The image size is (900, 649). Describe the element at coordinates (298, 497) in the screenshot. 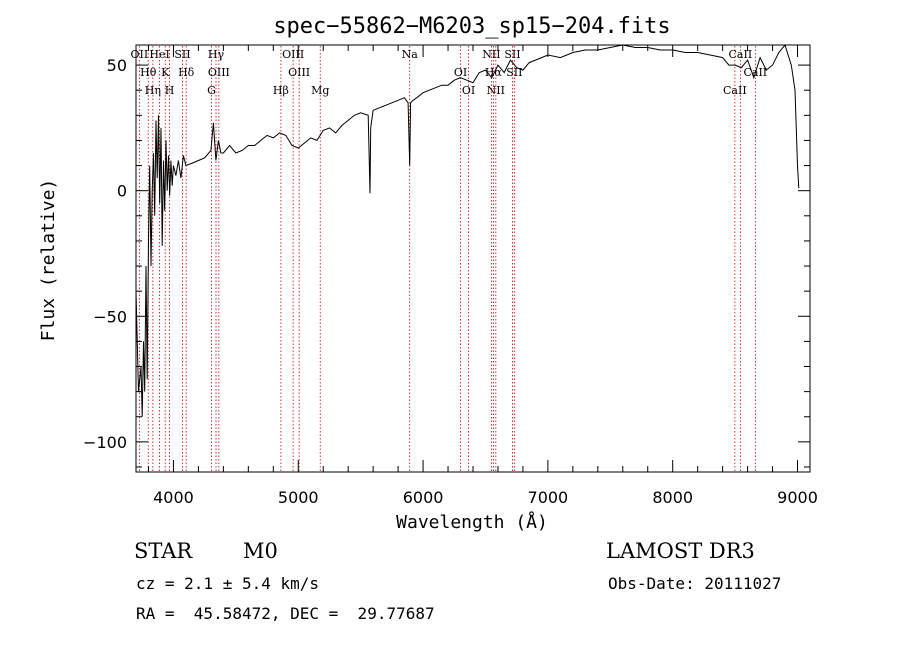

I see `x-tick-label: 5000` at that location.